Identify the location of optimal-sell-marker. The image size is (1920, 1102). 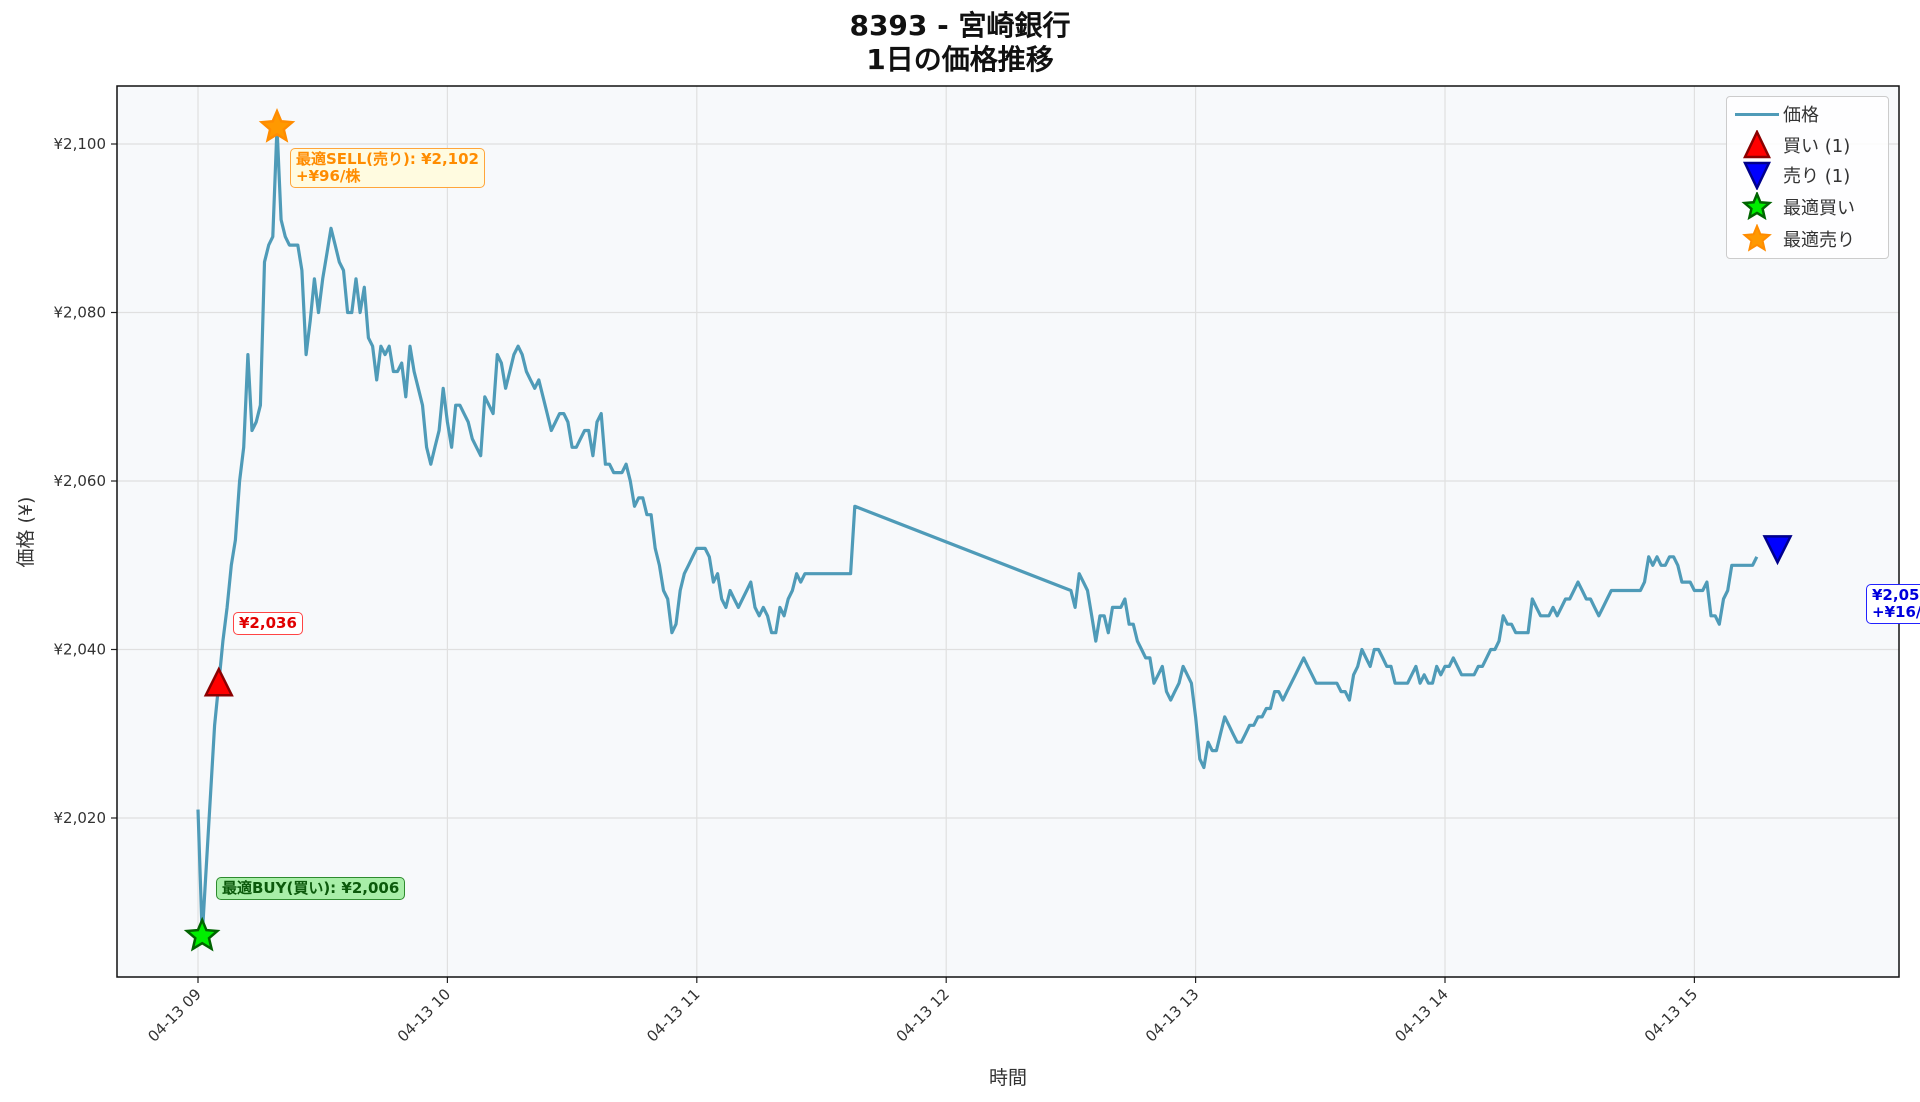
(277, 125).